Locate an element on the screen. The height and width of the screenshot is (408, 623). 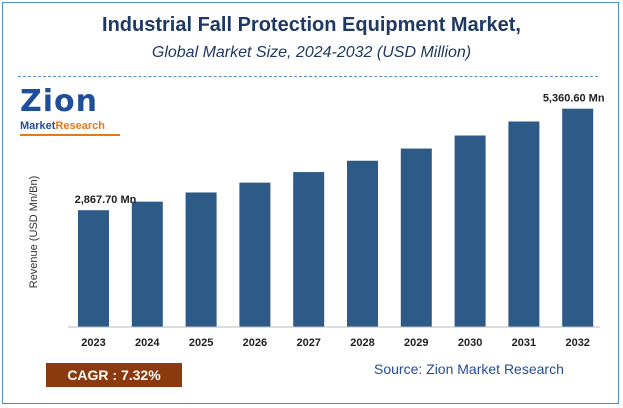
source-note: Source: Zion Market Research is located at coordinates (469, 369).